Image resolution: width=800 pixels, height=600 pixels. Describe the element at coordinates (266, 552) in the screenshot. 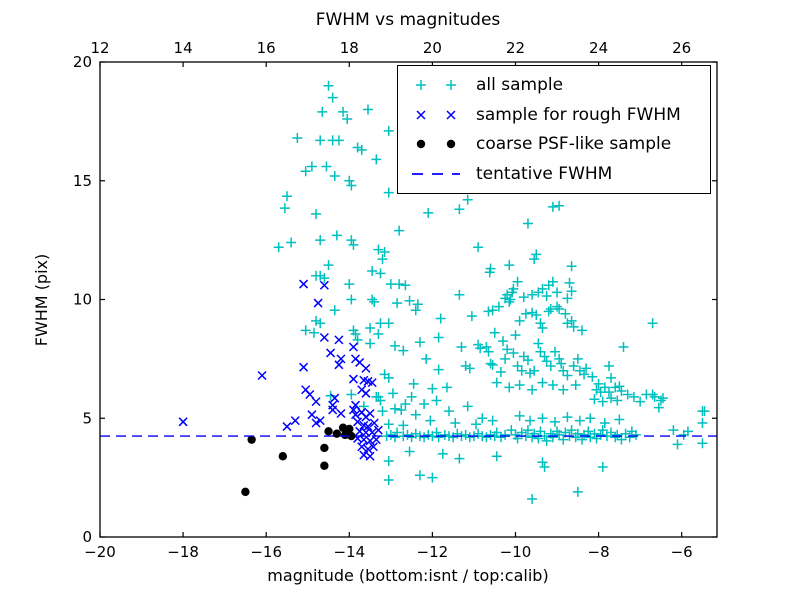

I see `x-tick-label: −16` at that location.